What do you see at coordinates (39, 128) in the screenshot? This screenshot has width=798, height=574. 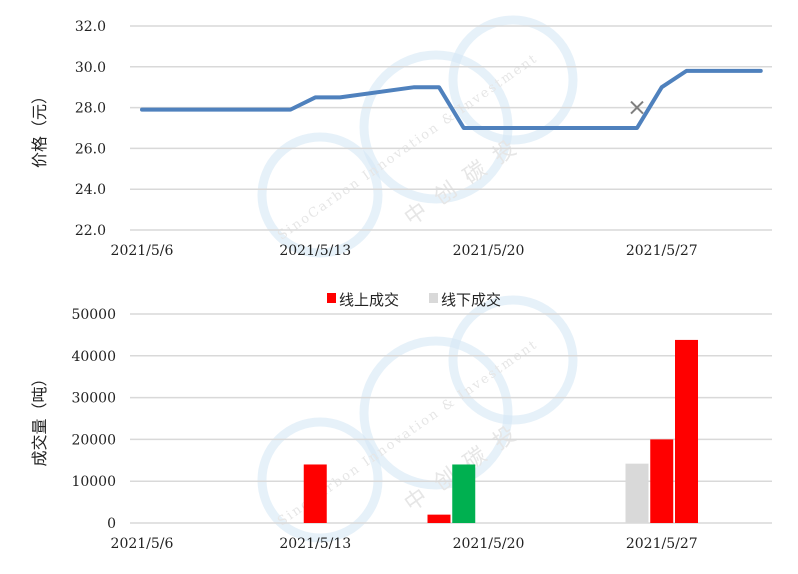 I see `y-axis-label: 价格（元）` at bounding box center [39, 128].